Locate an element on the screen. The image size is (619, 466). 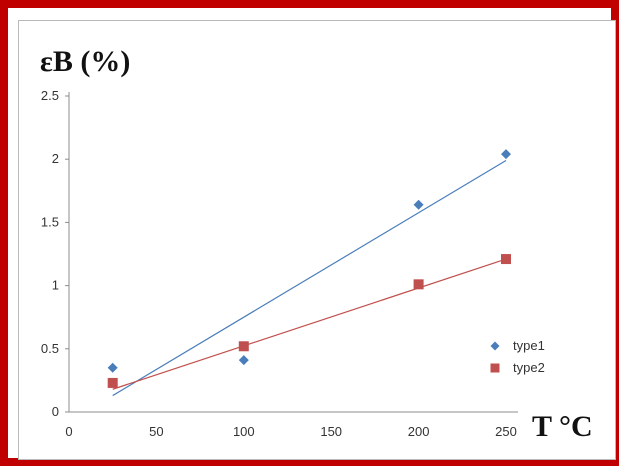
y-tick-label: 0.5 is located at coordinates (50, 348).